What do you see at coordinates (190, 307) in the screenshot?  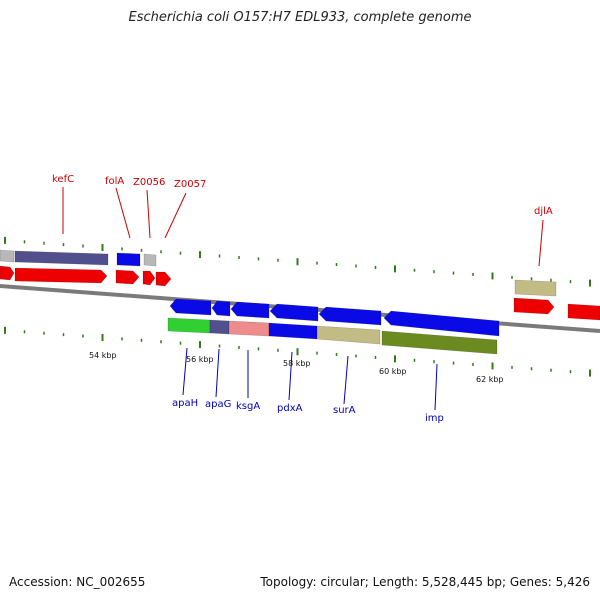 I see `cds-arrow-apaH-rev` at bounding box center [190, 307].